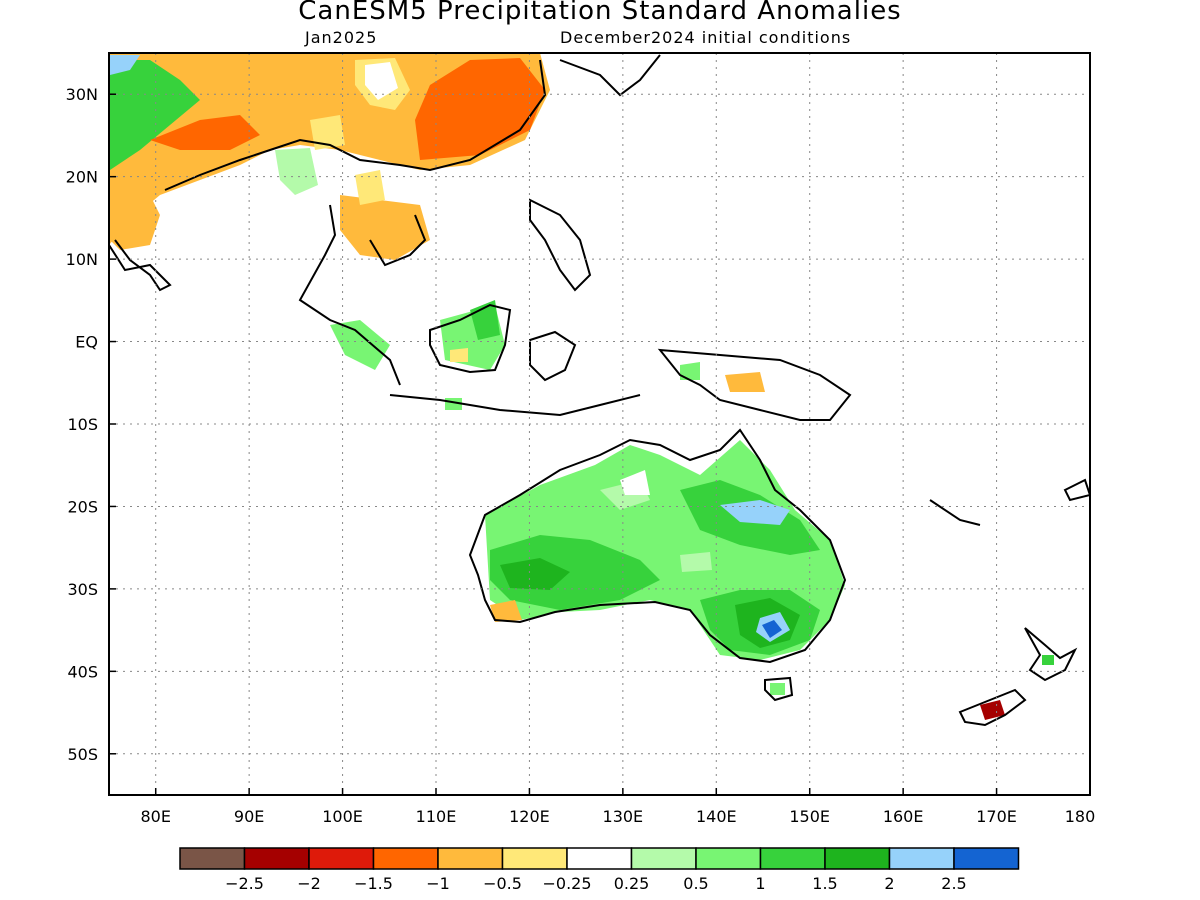 Image resolution: width=1200 pixels, height=900 pixels. What do you see at coordinates (706, 37) in the screenshot?
I see `initial-conditions: December2024 initial conditions` at bounding box center [706, 37].